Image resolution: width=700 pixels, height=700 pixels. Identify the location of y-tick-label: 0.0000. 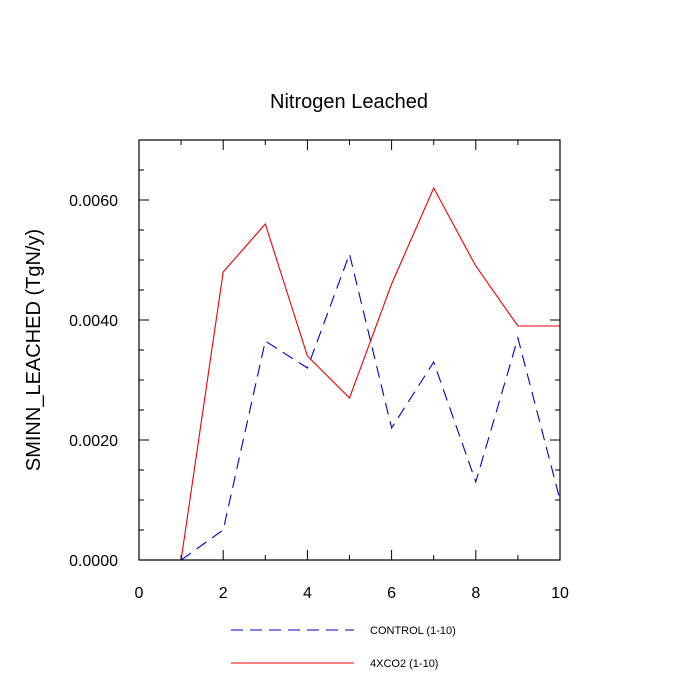
(93, 561).